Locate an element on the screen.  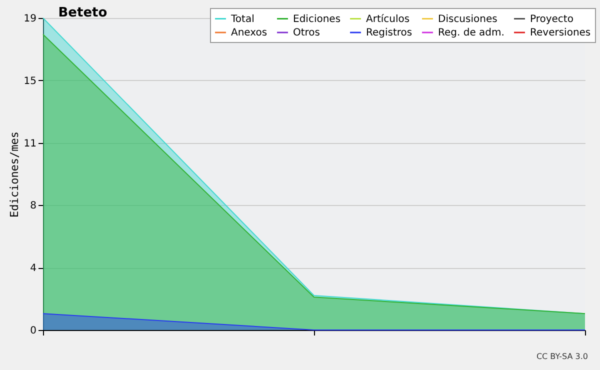
y-tick-label: 19 is located at coordinates (30, 19).